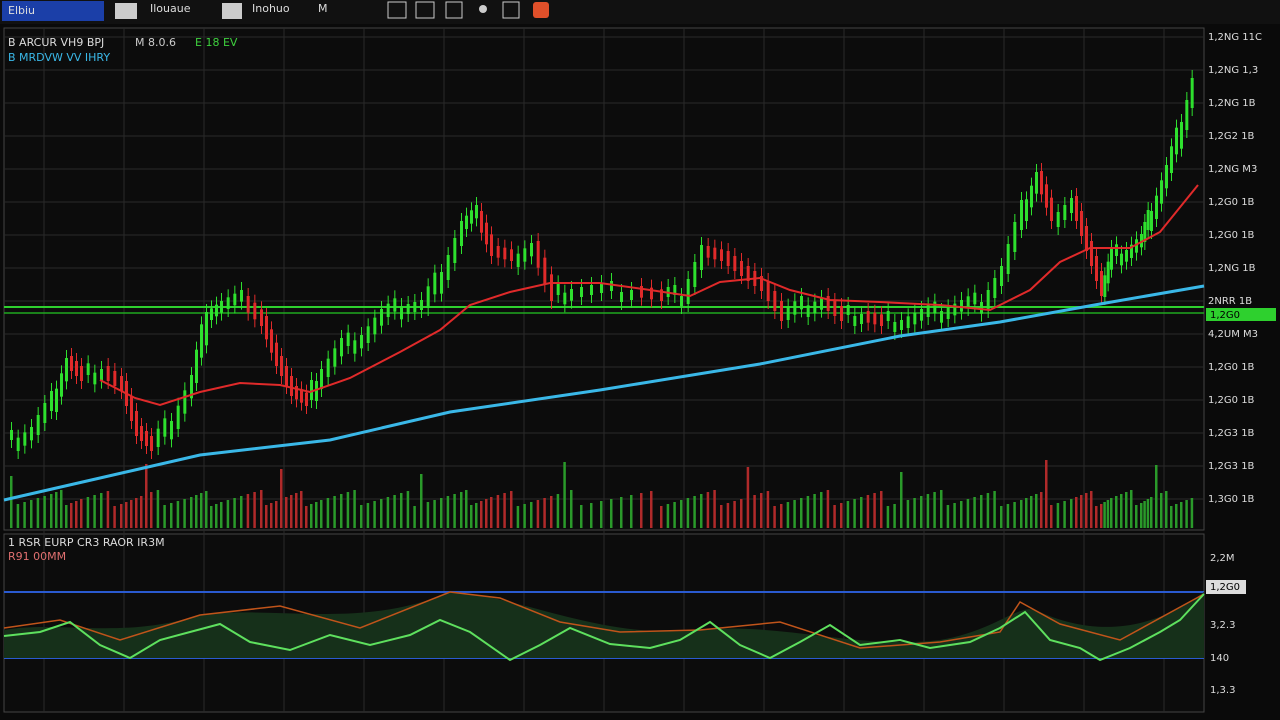 The width and height of the screenshot is (1280, 720). I want to click on volume, so click(602, 494).